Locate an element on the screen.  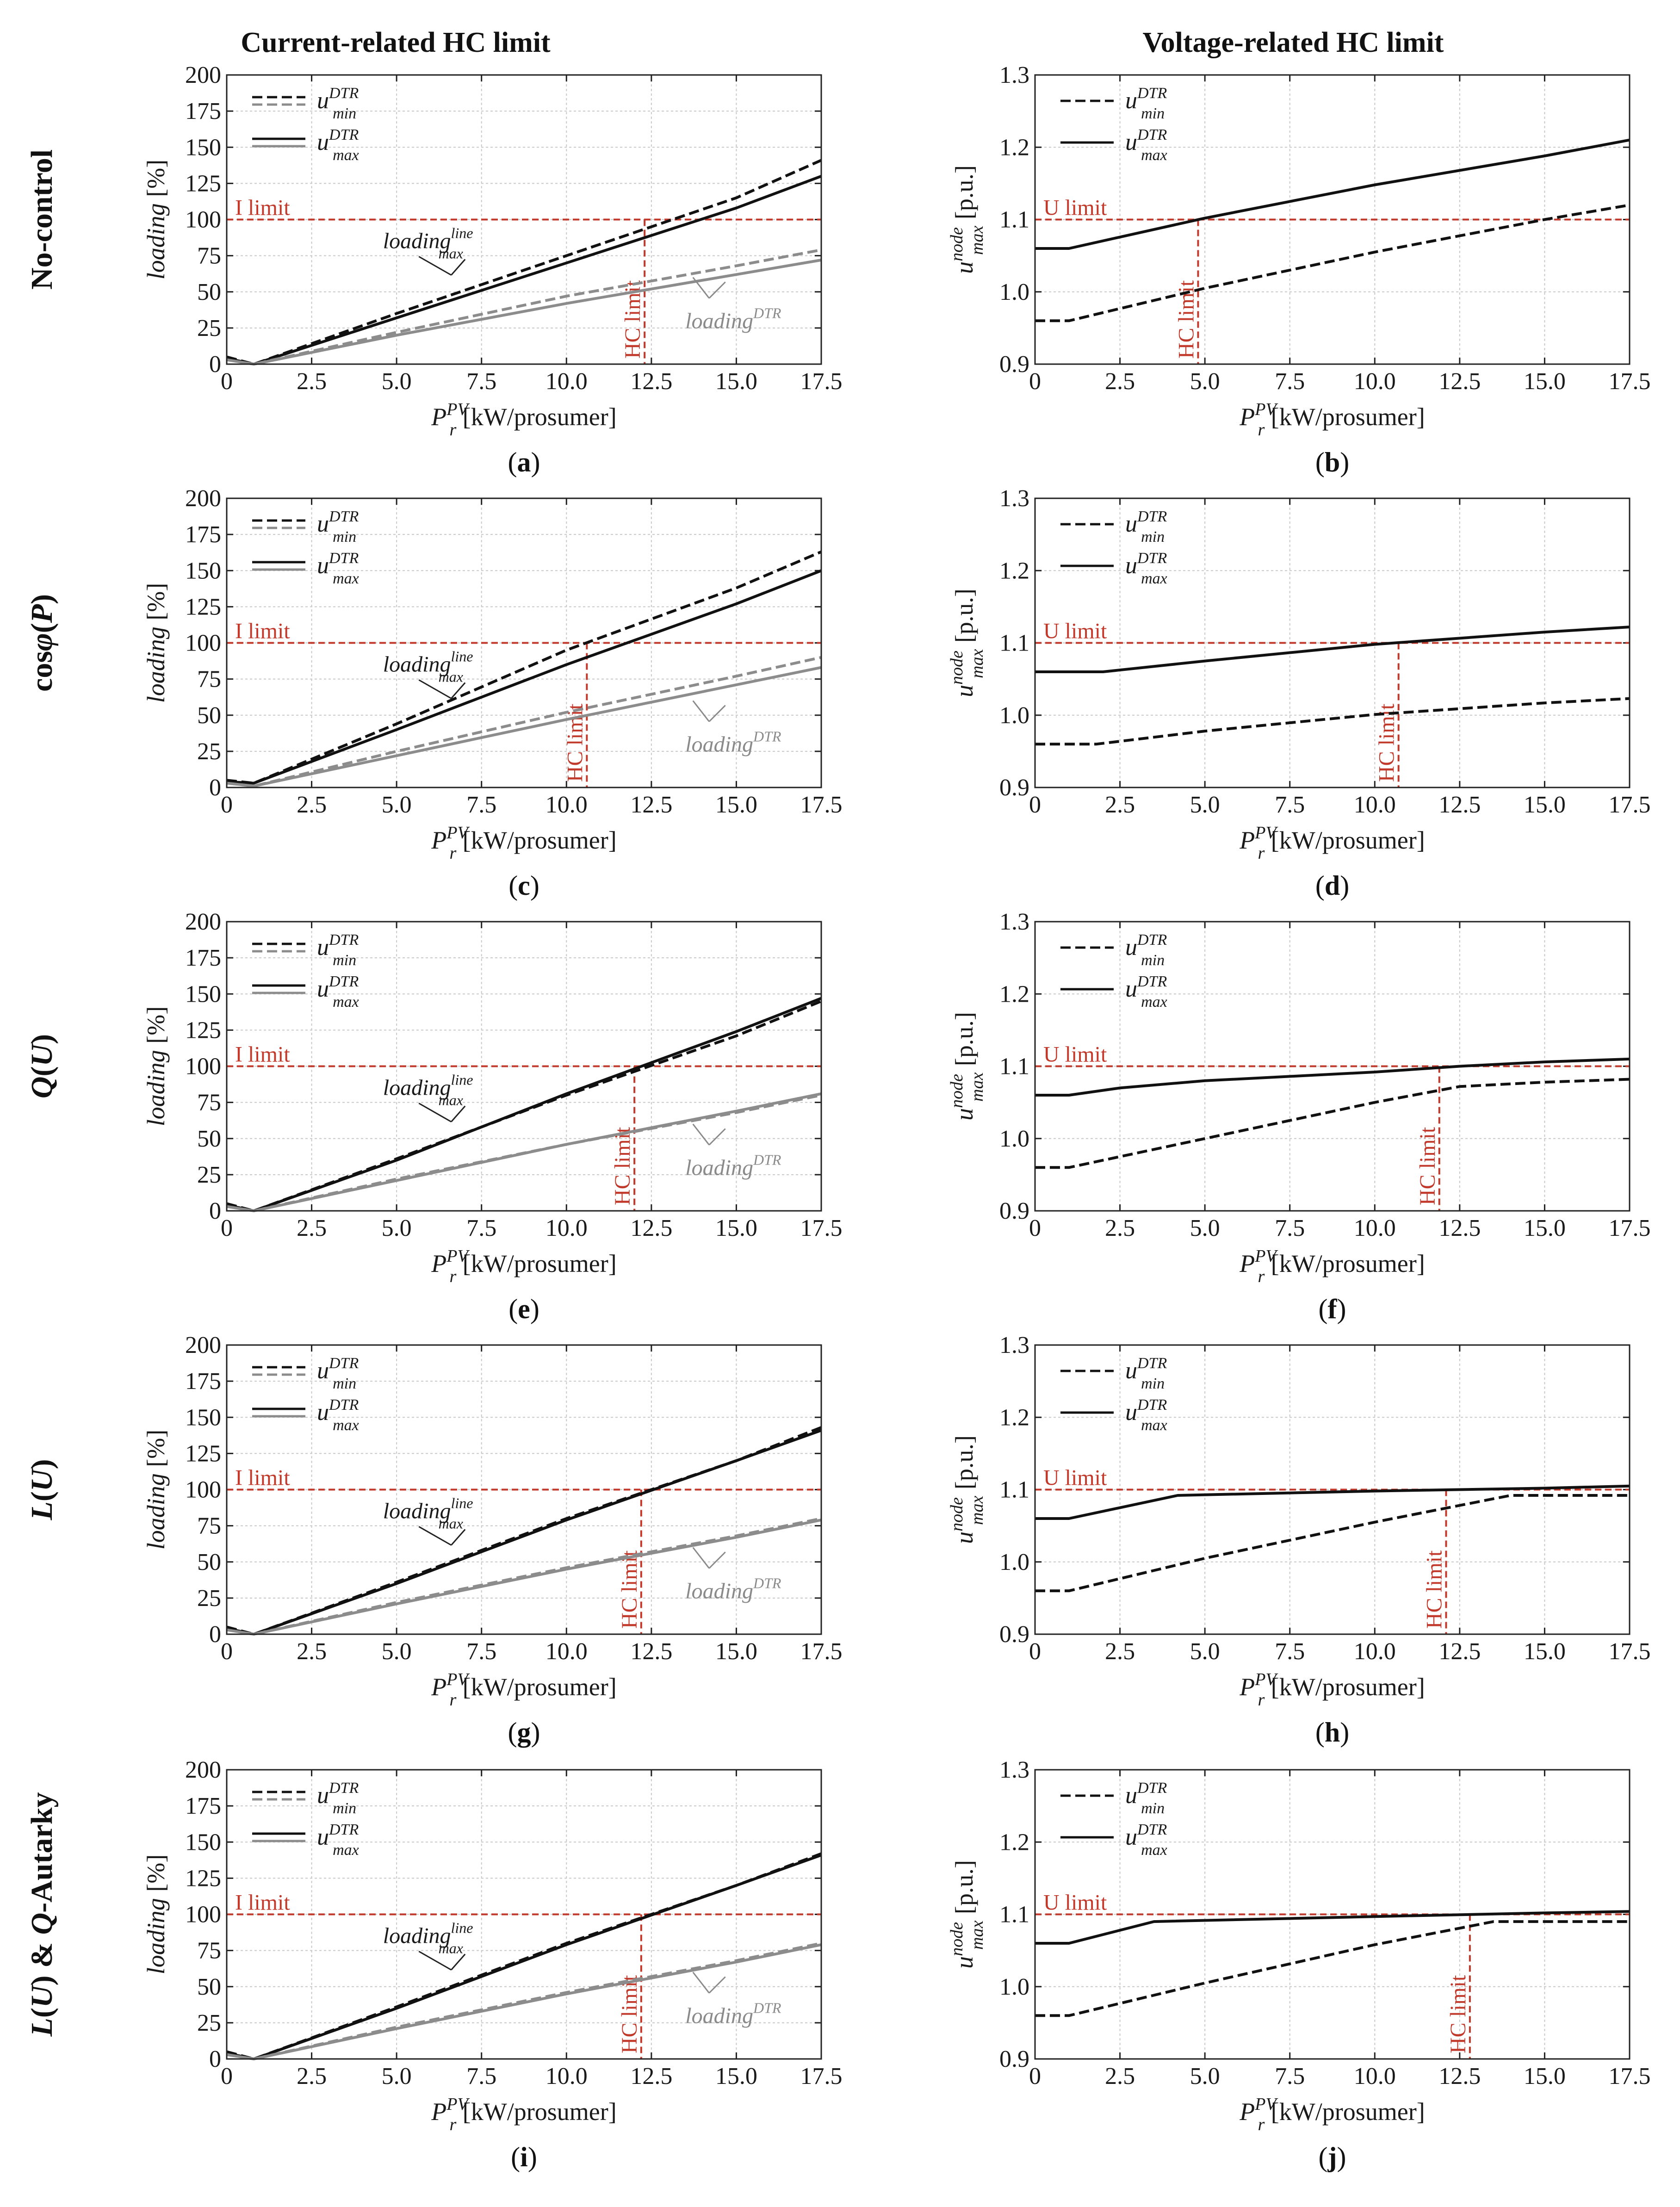
panel-letter: (j) is located at coordinates (1333, 2157).